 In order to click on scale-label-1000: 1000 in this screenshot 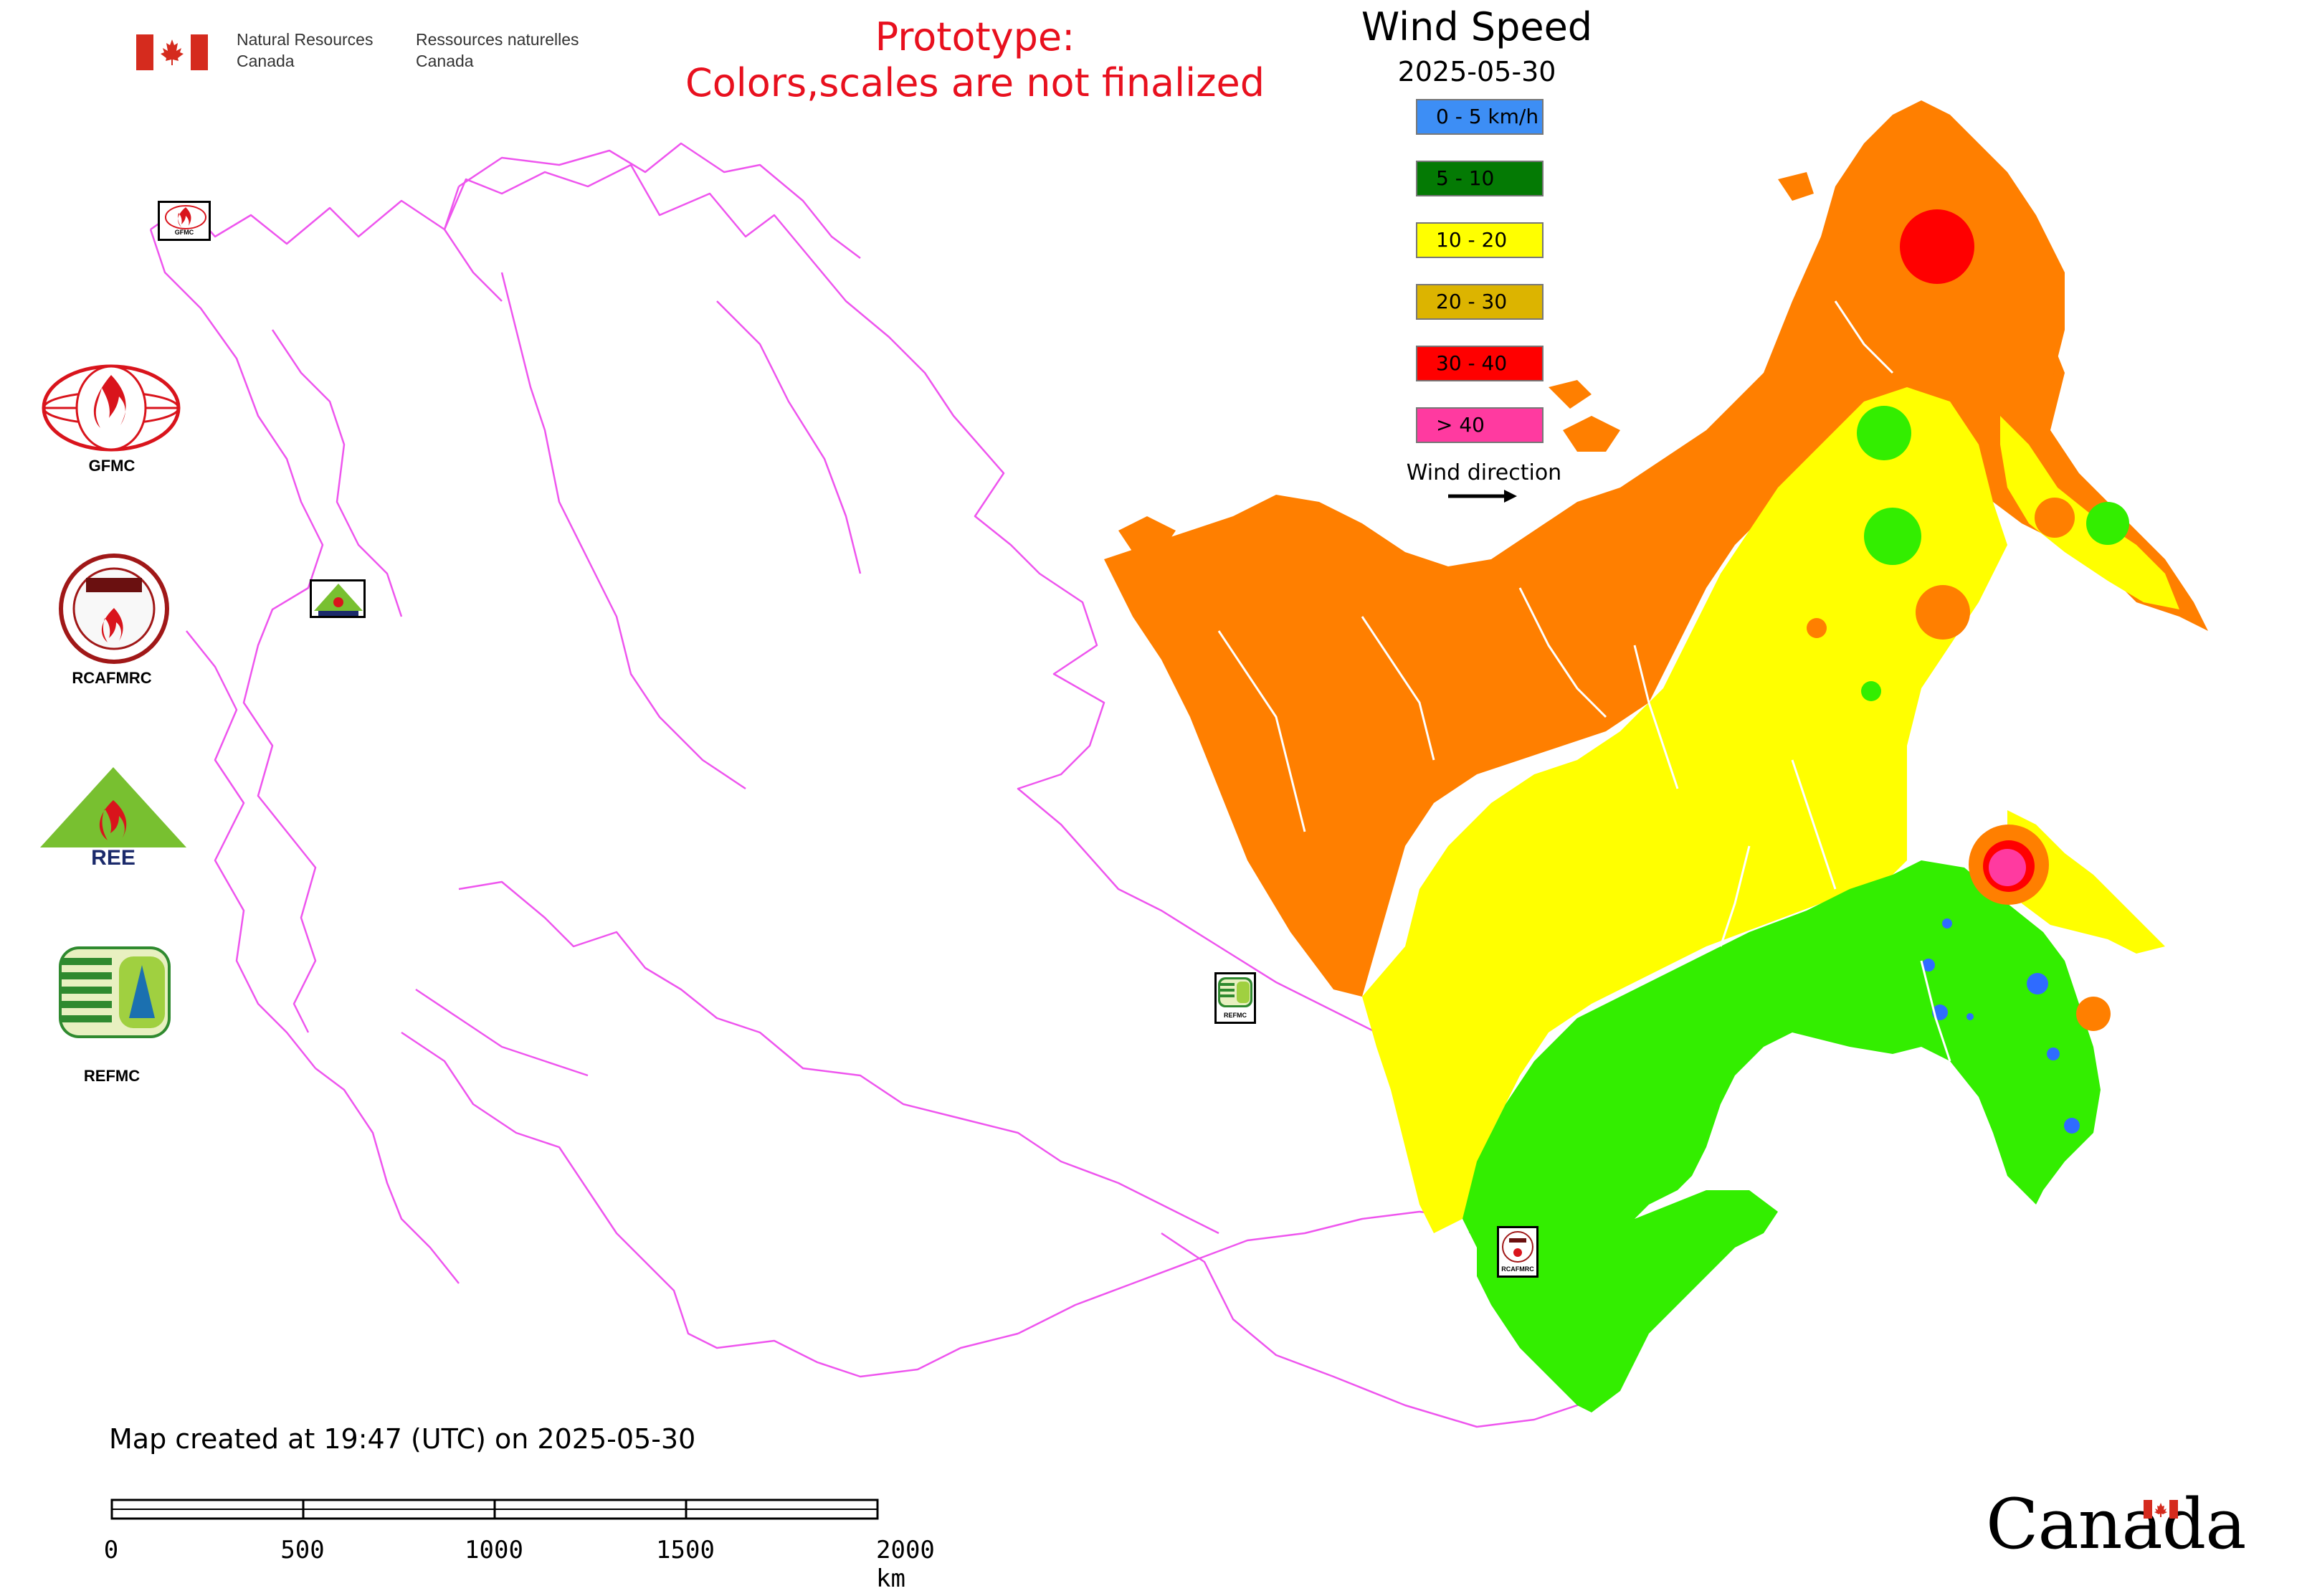, I will do `click(494, 1550)`.